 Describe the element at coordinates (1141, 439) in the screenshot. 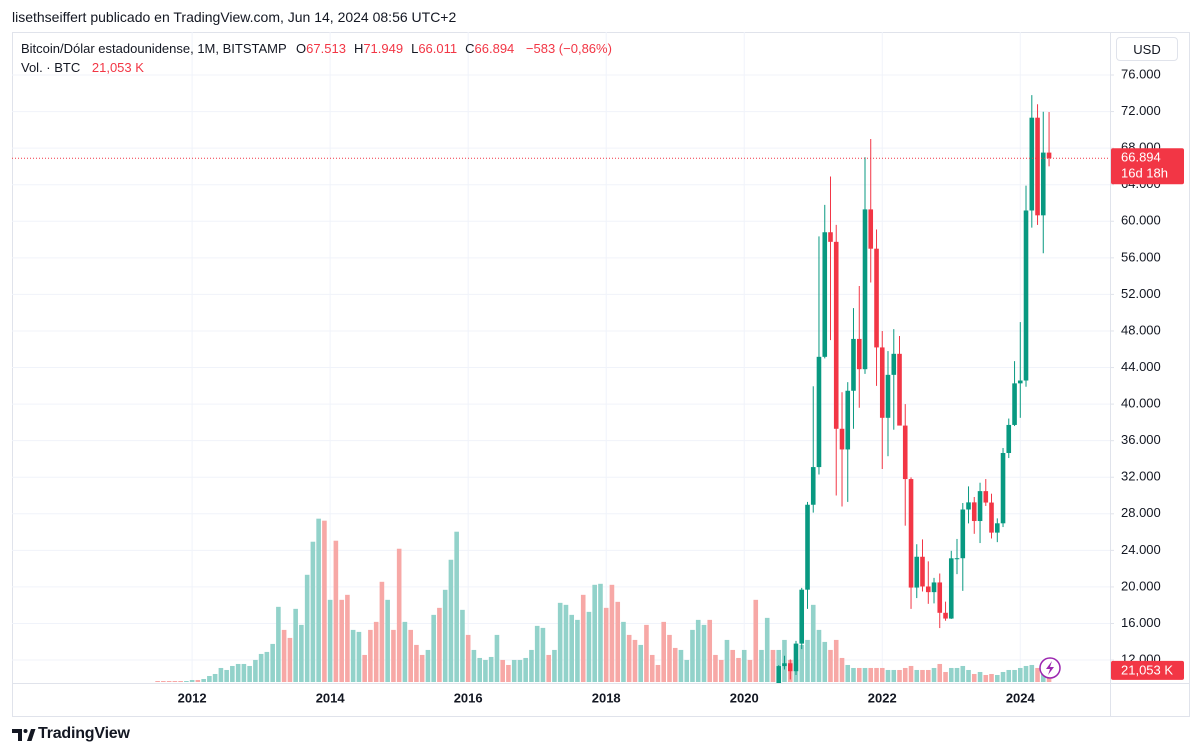

I see `y-tick-label: 36.000` at that location.